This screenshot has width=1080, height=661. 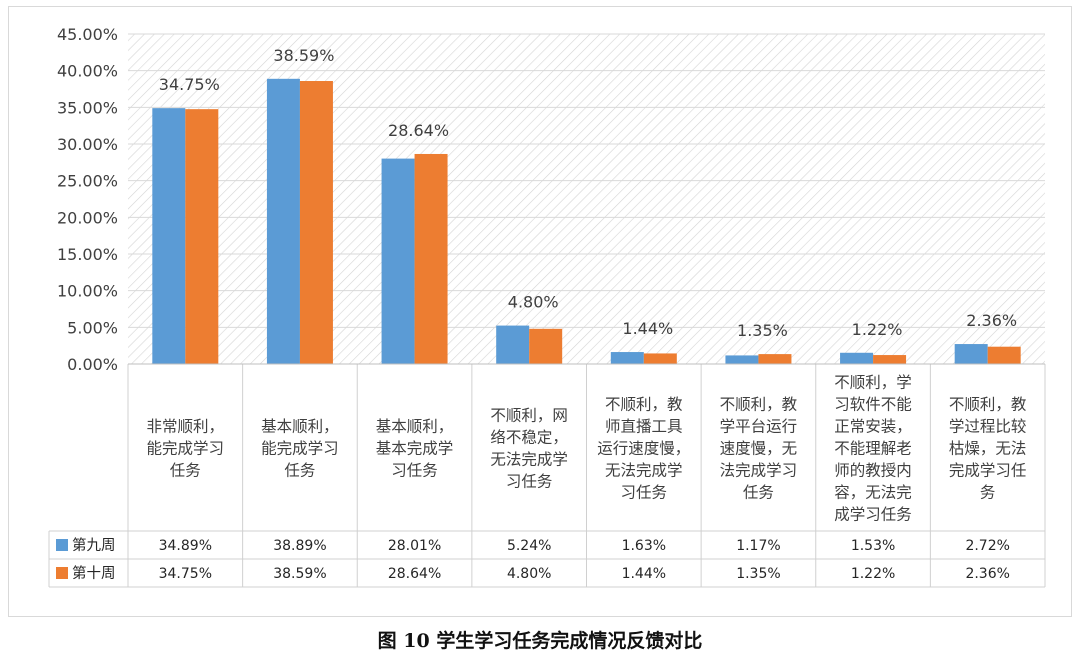 What do you see at coordinates (186, 427) in the screenshot?
I see `category-label: 非常顺利，` at bounding box center [186, 427].